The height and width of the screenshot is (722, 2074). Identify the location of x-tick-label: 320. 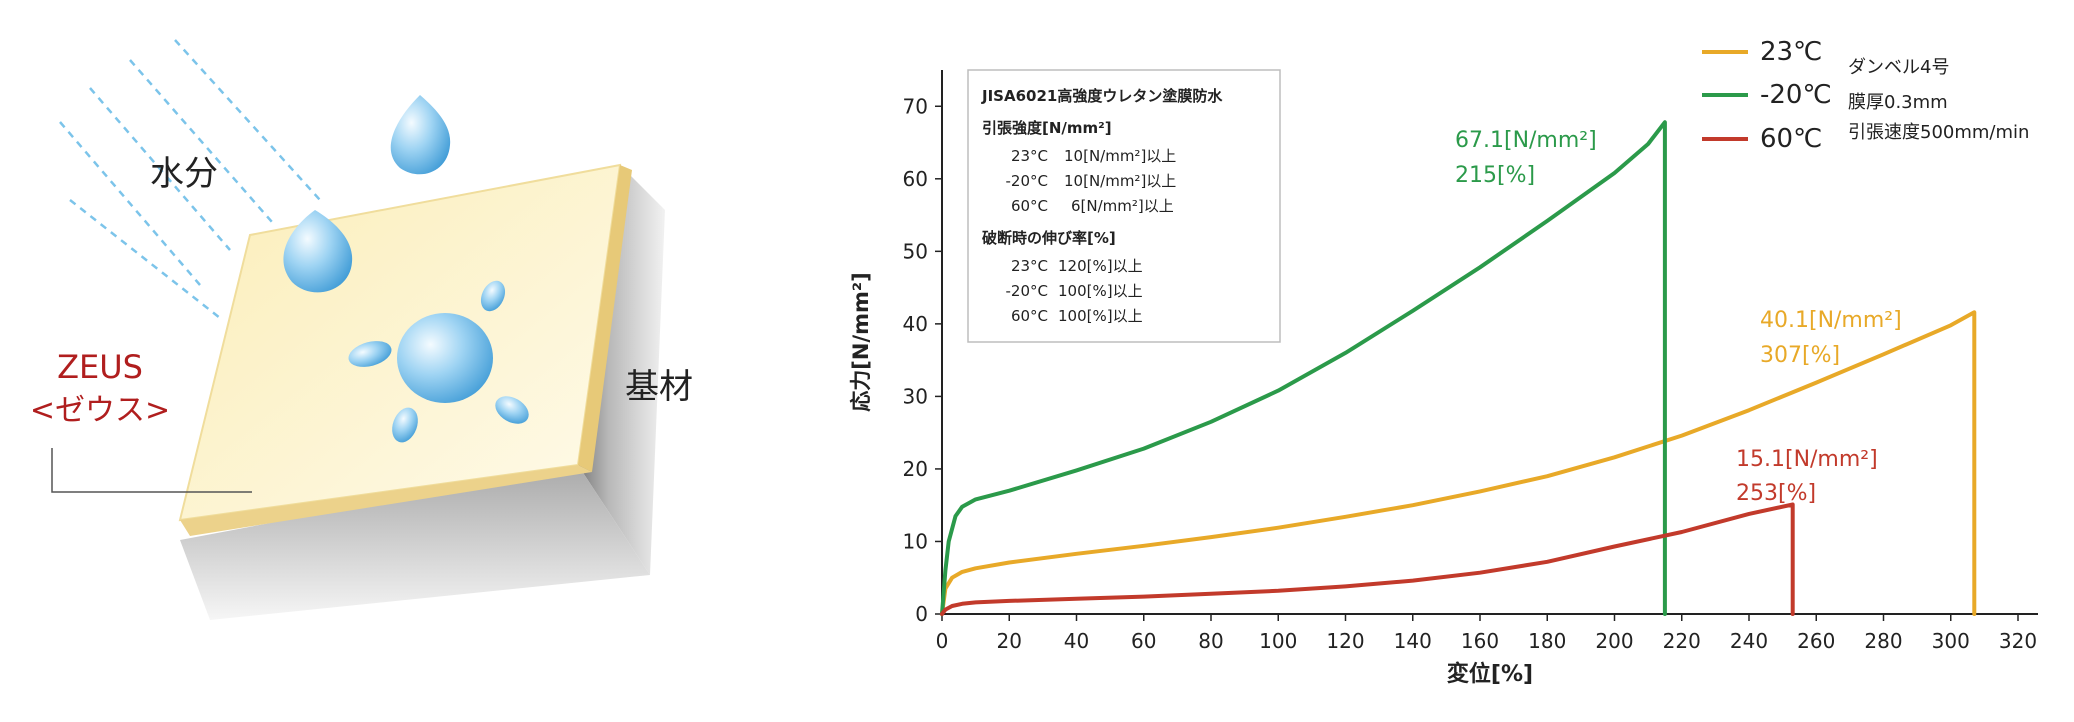
(2018, 641).